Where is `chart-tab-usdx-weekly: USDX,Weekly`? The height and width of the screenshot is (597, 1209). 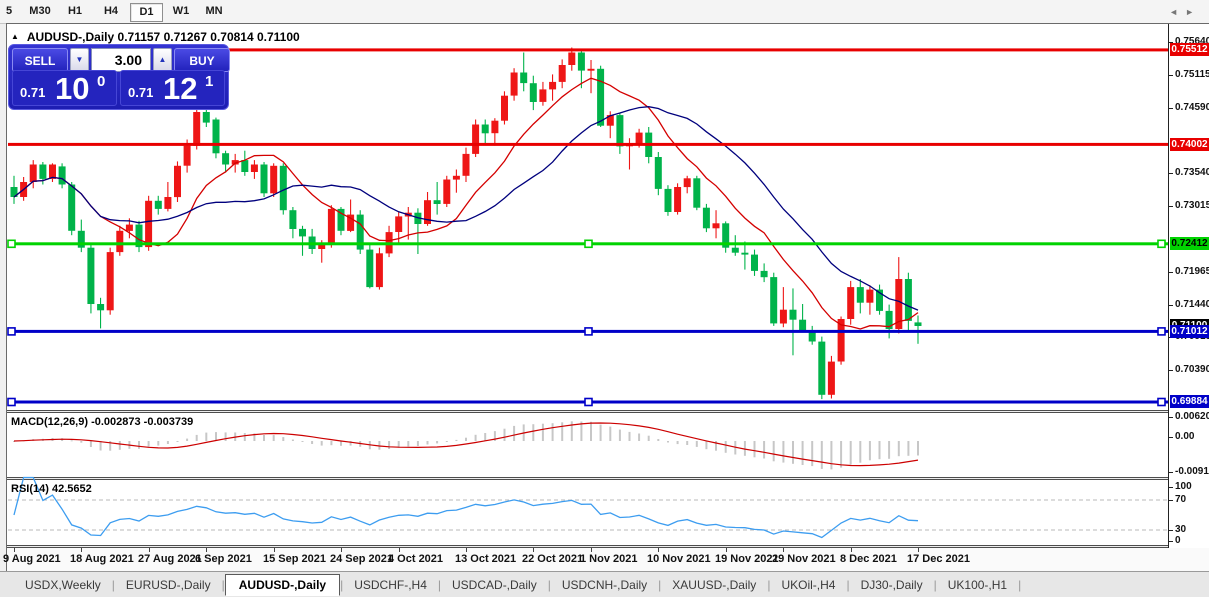 chart-tab-usdx-weekly: USDX,Weekly is located at coordinates (63, 584).